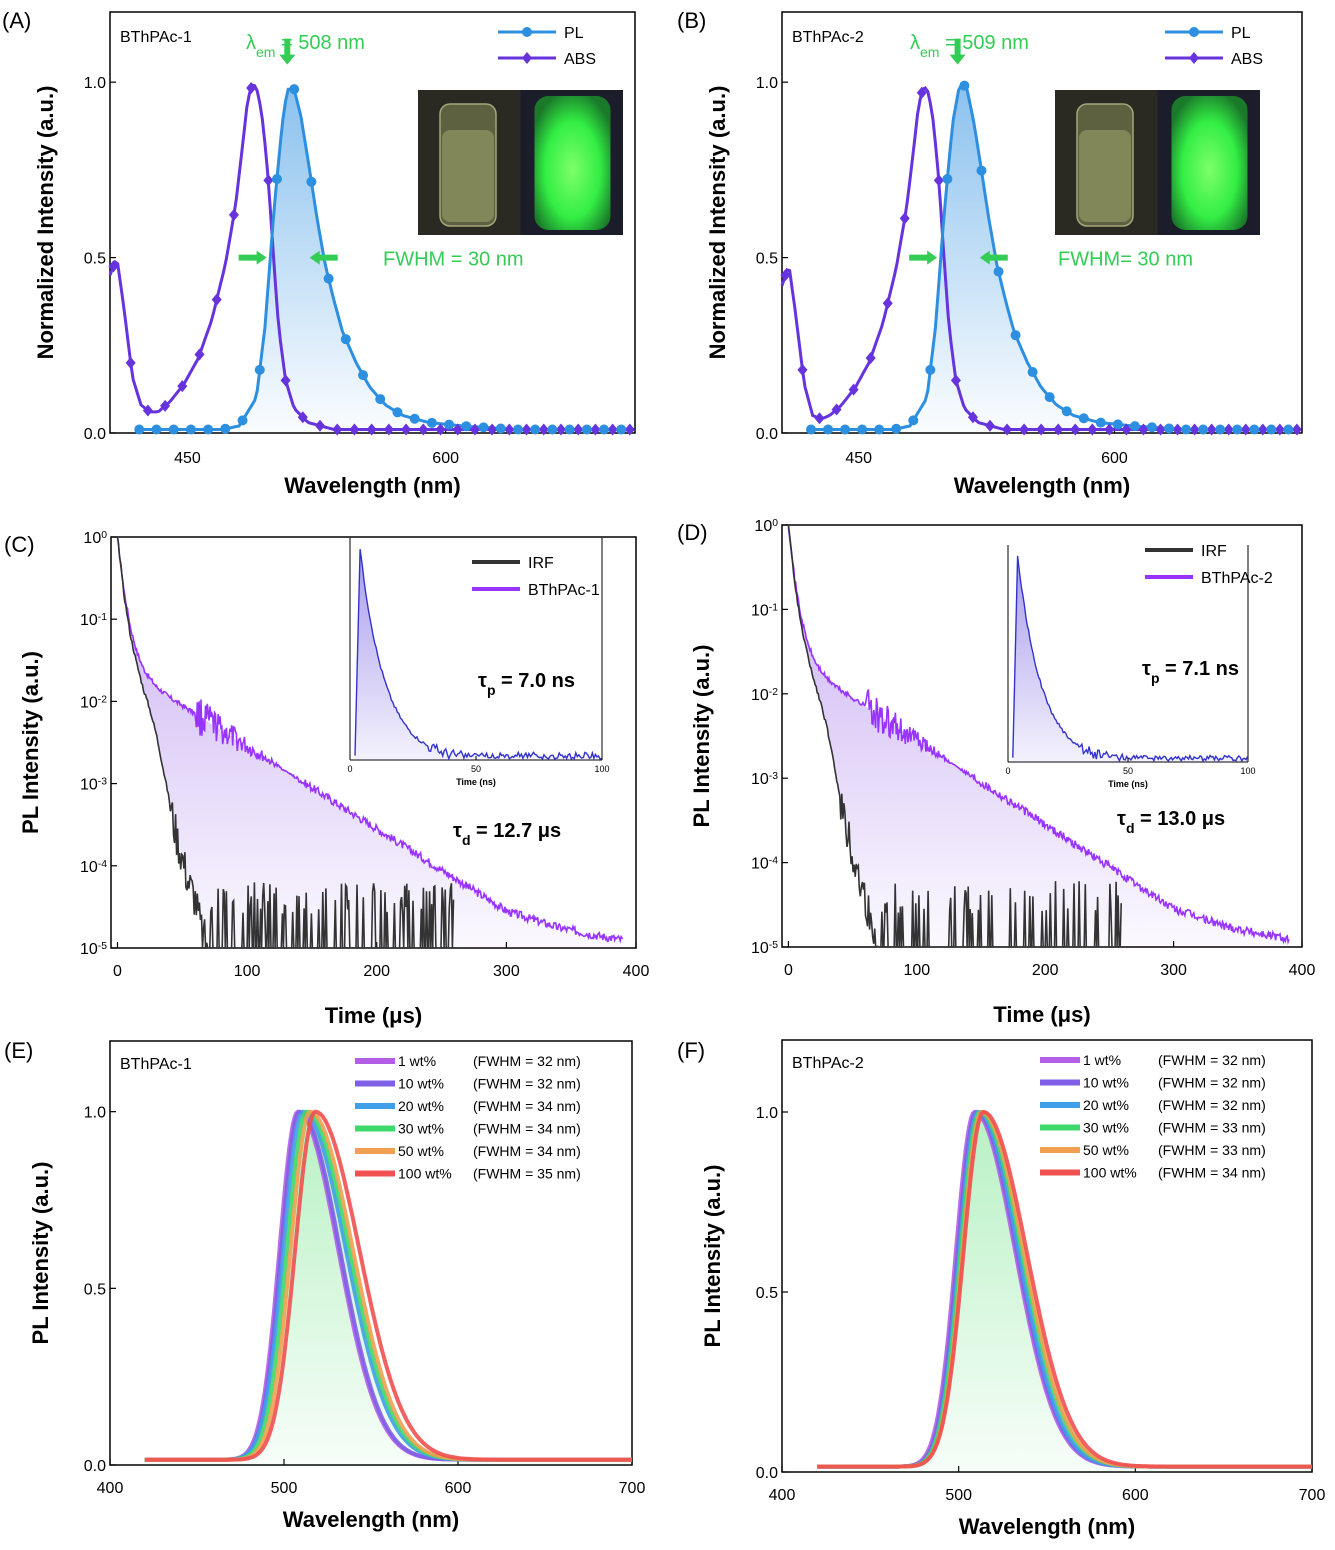 This screenshot has width=1335, height=1550. I want to click on y-axis-title: PL Intensity (a.u.), so click(30, 742).